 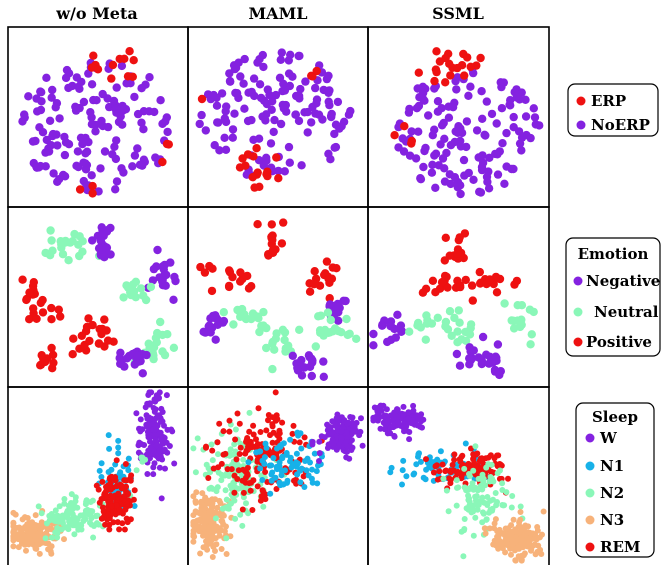 I want to click on legend-erp-box, so click(x=613, y=110).